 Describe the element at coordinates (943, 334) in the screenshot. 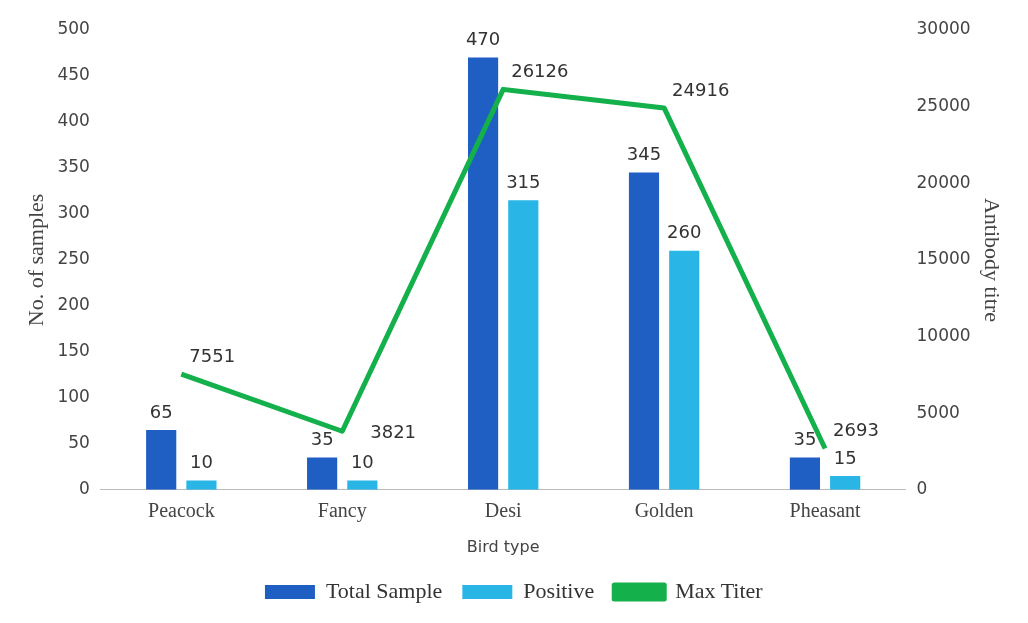

I see `y2-tick-label: 10000` at that location.